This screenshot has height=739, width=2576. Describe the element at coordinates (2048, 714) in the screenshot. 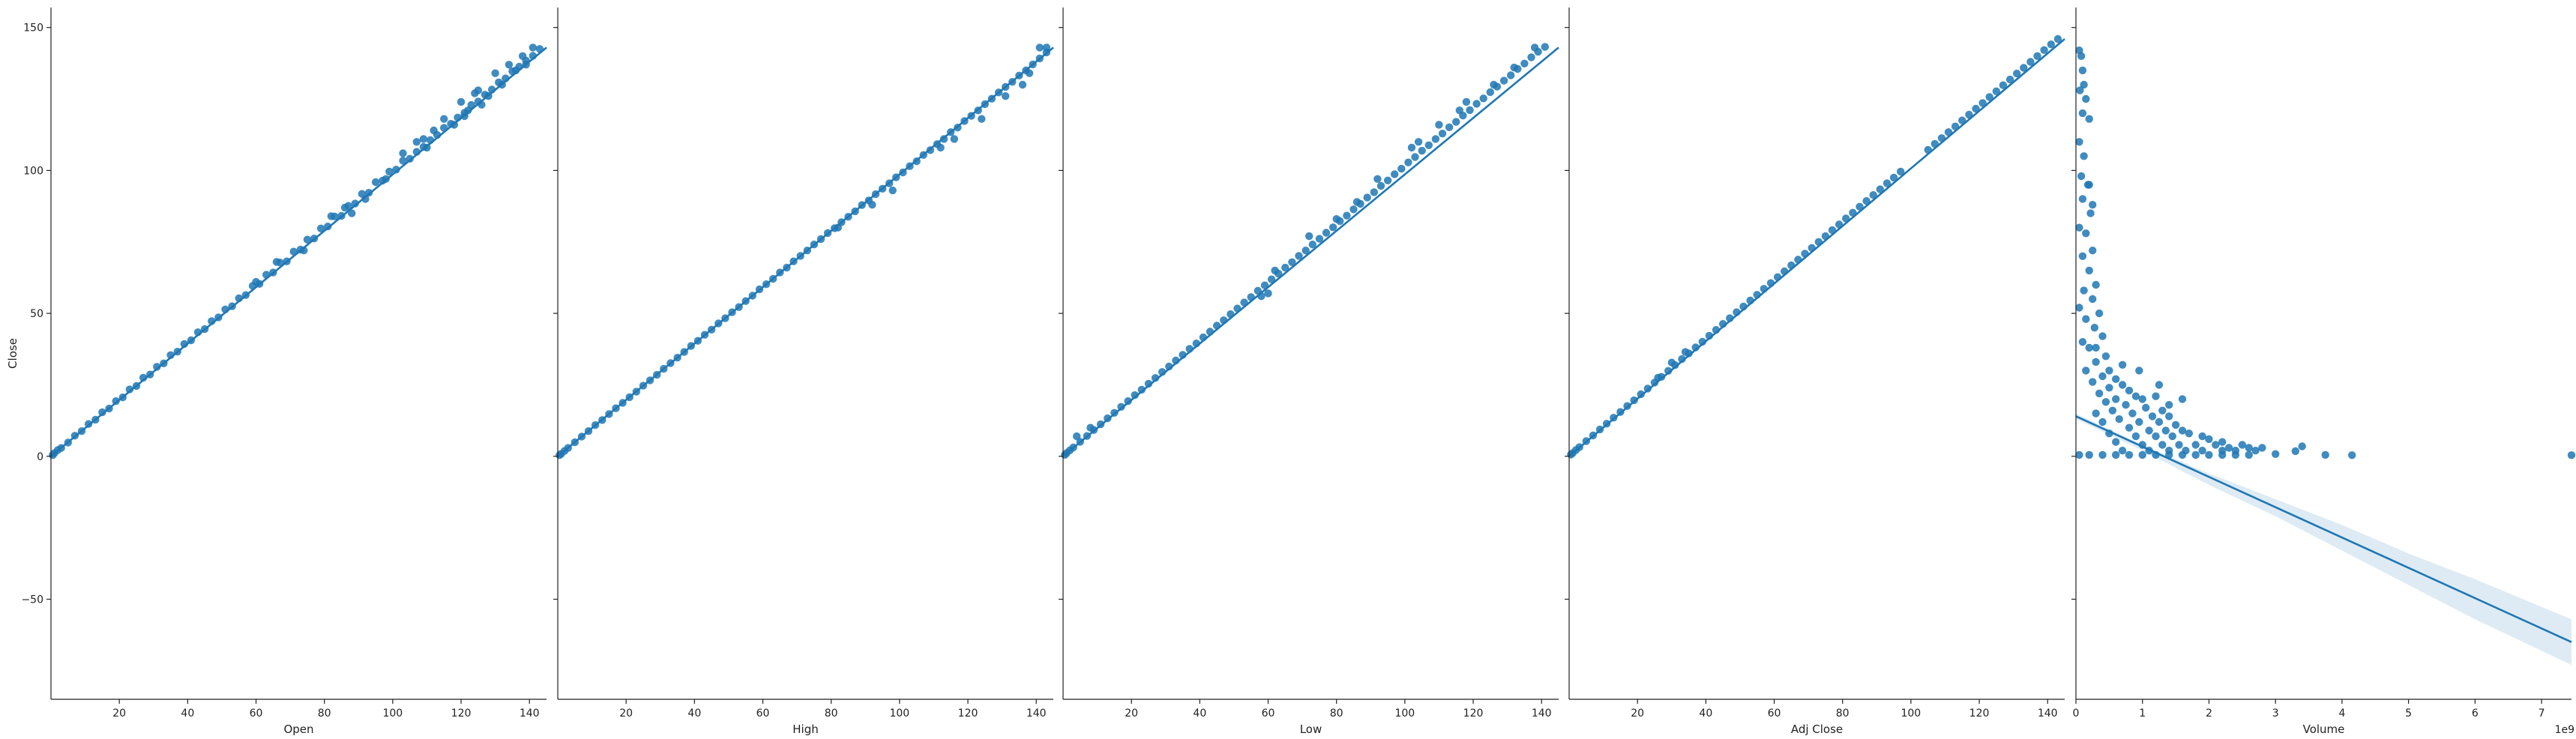

I see `x-tick-label: 140` at that location.